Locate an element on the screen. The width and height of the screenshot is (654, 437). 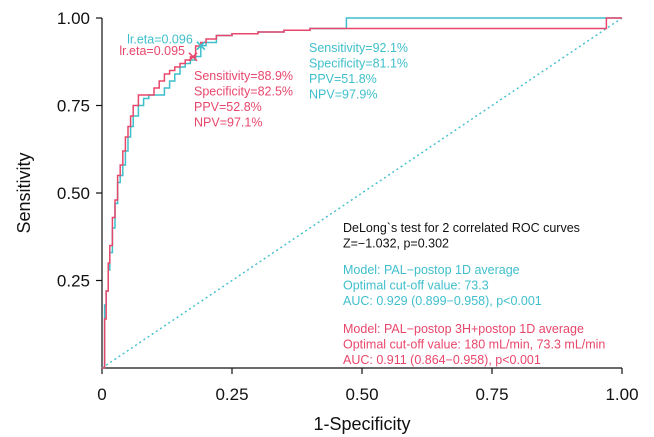
x-tick-label: 0.50 is located at coordinates (361, 394).